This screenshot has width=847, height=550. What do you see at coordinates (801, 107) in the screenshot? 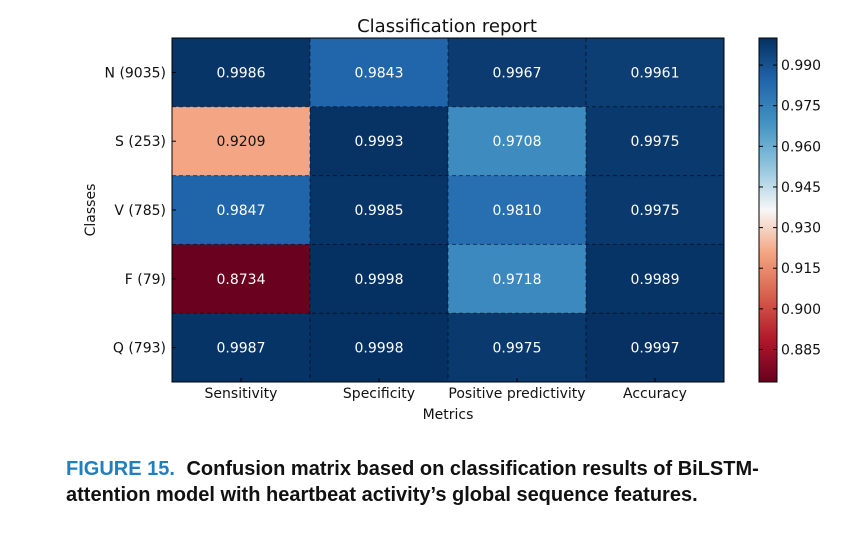
I see `colorbar-tick-label: 0.975` at bounding box center [801, 107].